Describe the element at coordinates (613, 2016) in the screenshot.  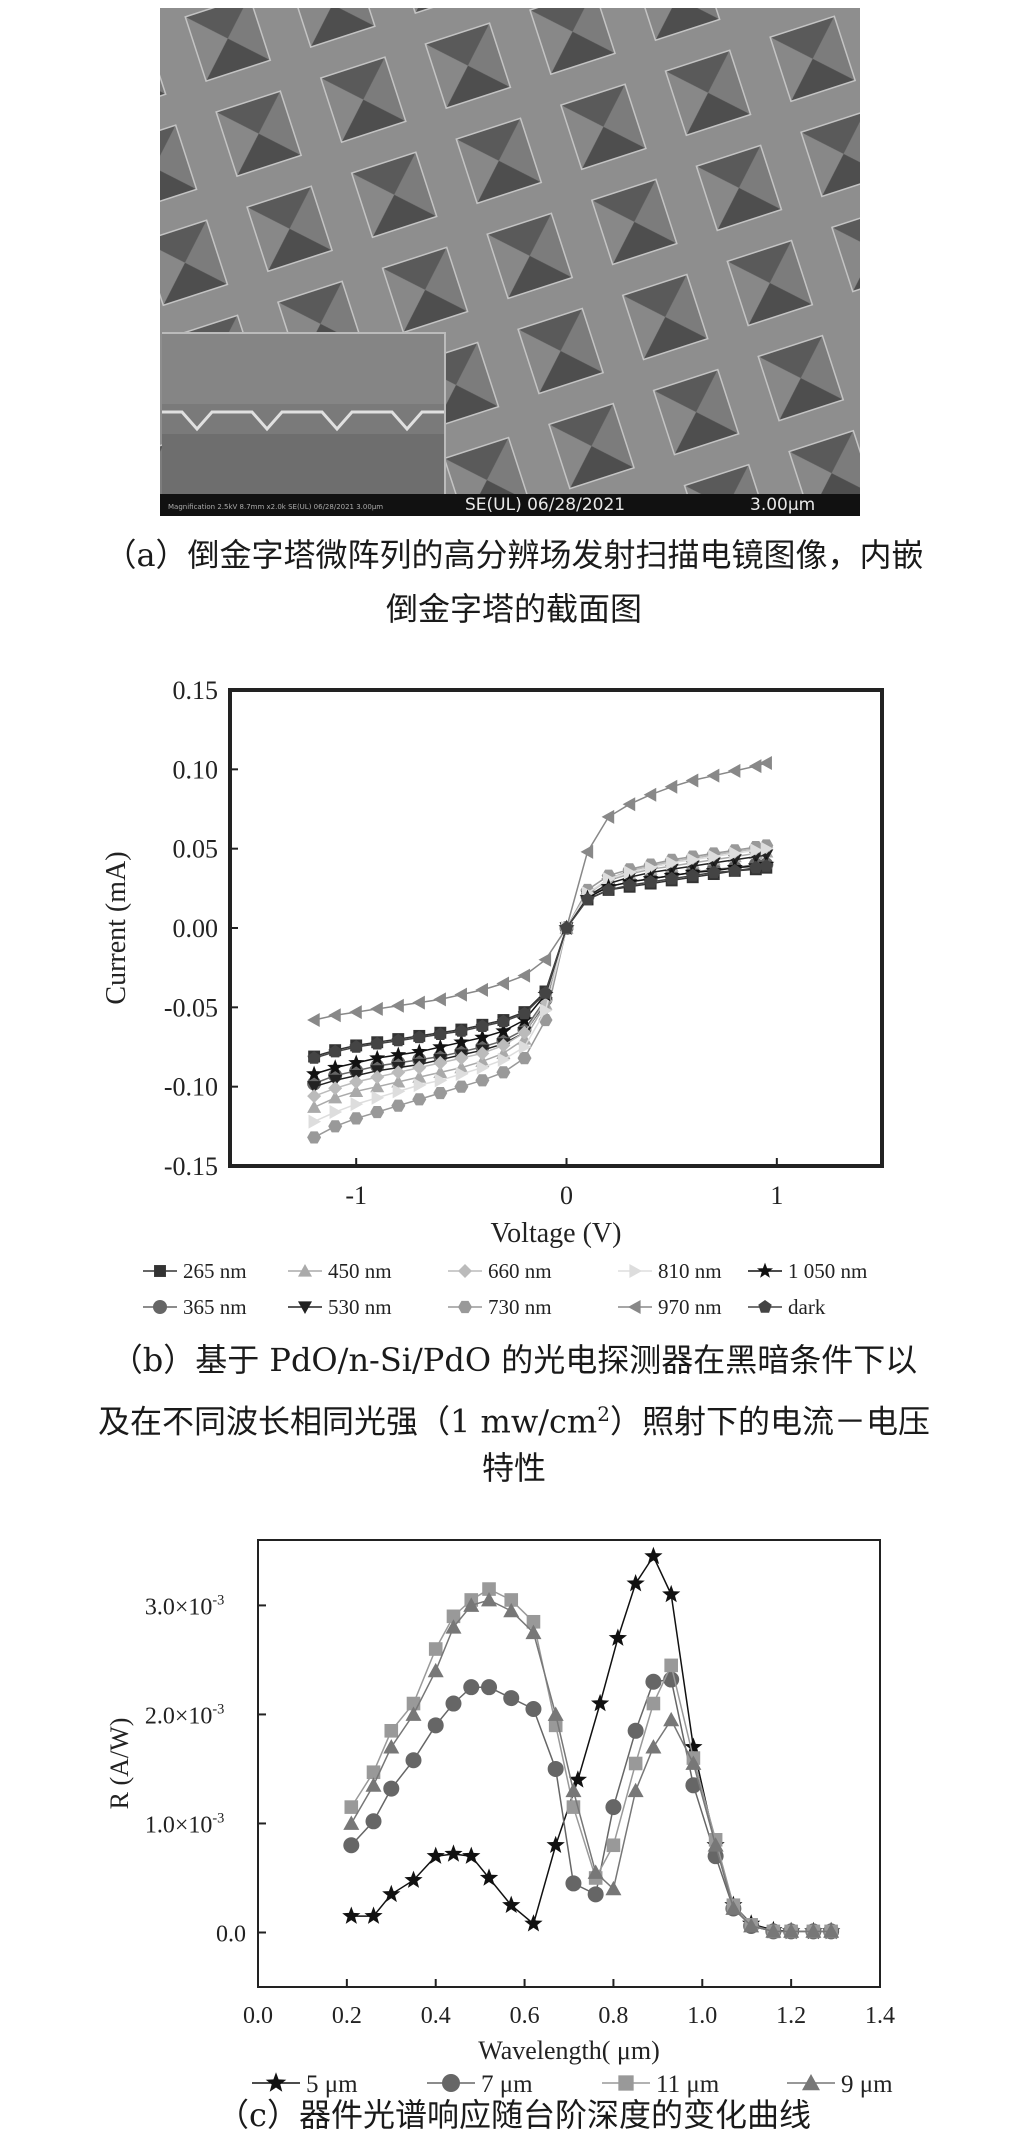
I see `x-tick-label: 0.8` at that location.